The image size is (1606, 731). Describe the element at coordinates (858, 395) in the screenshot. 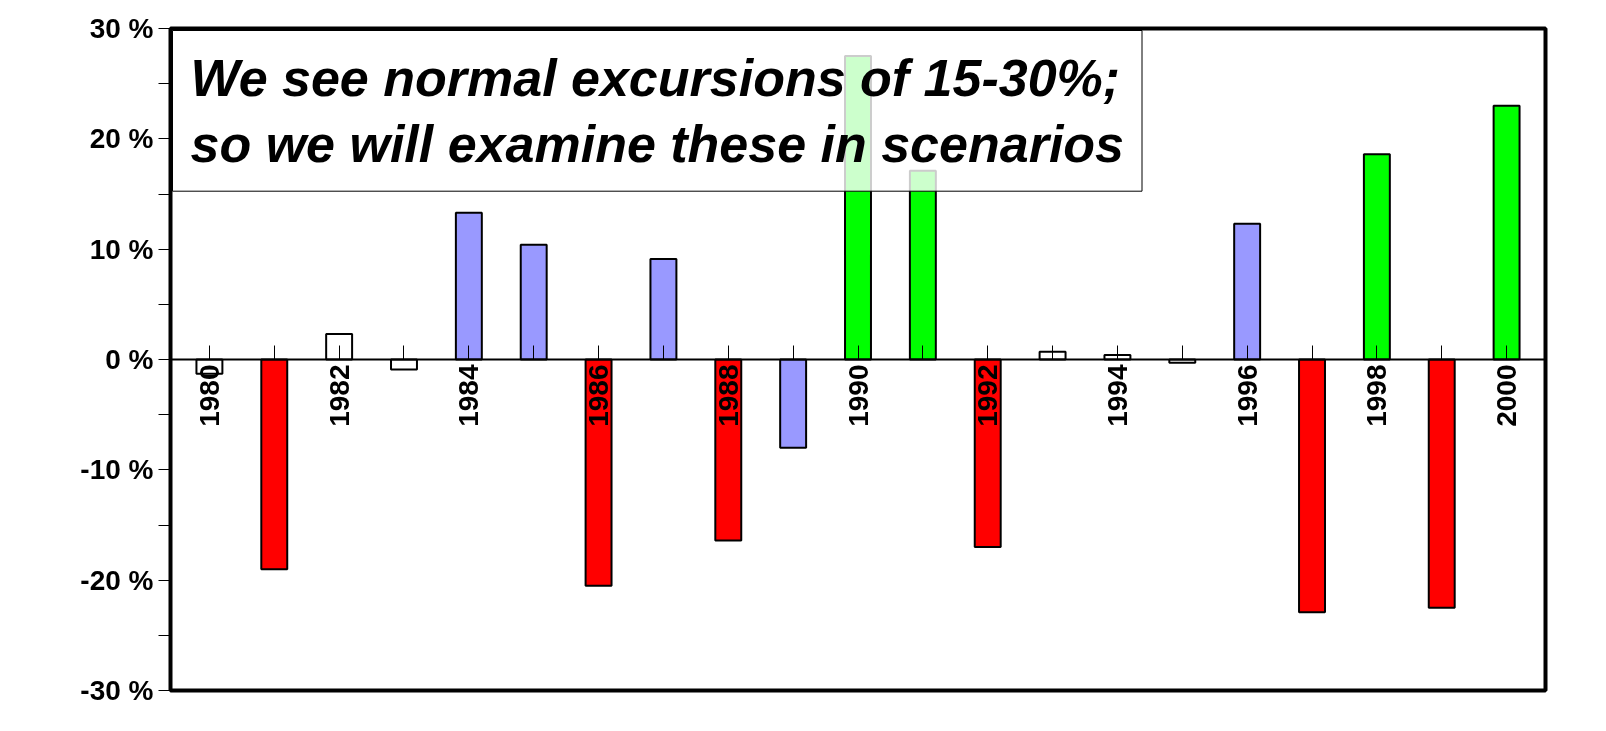

I see `x-tick-label: 1990` at that location.